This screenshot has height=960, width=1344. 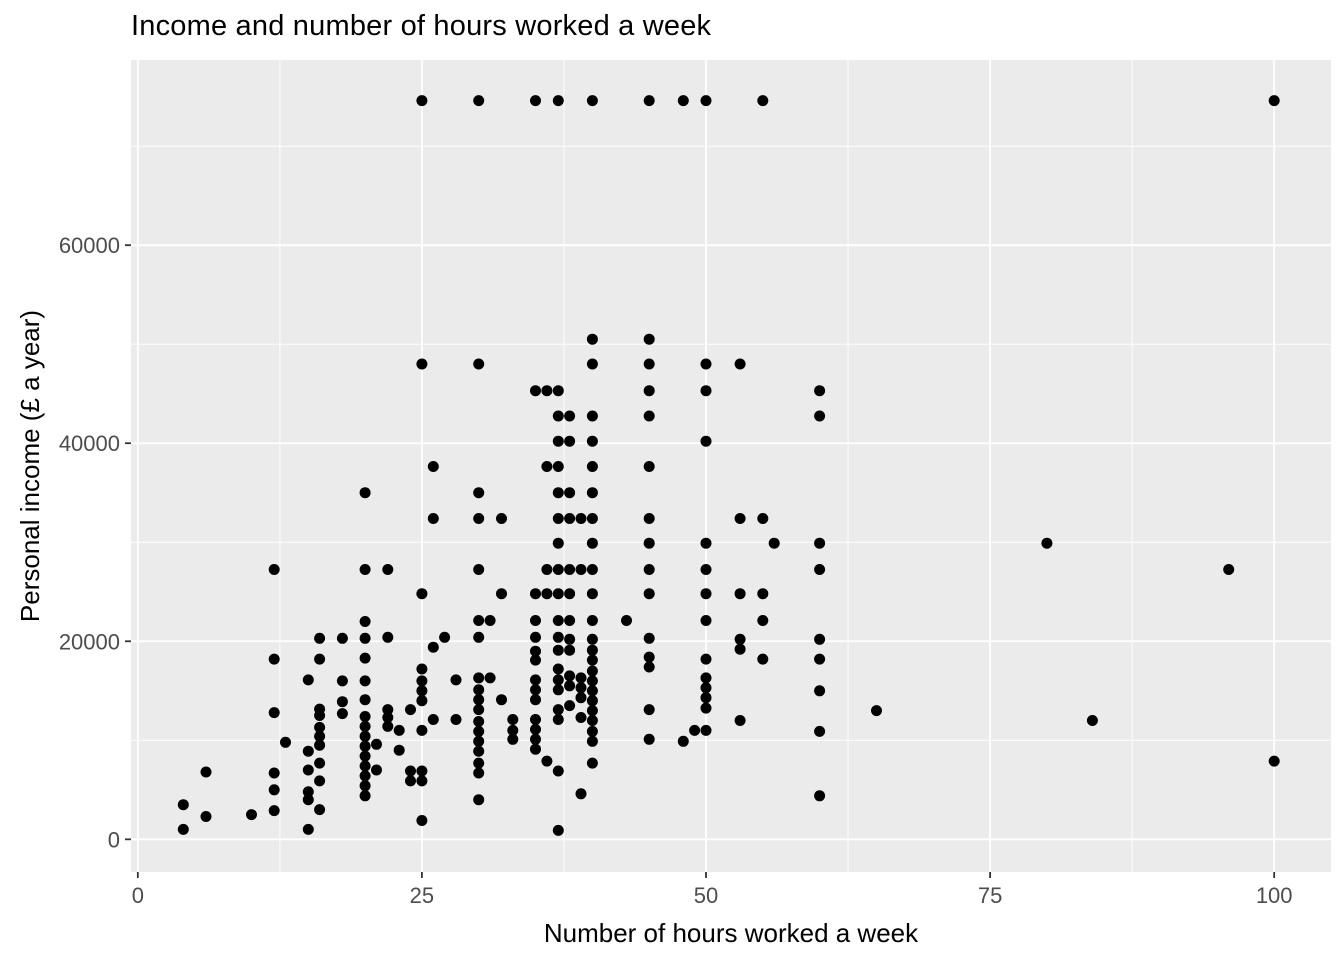 I want to click on x-axis-label: Number of hours worked a week, so click(x=731, y=933).